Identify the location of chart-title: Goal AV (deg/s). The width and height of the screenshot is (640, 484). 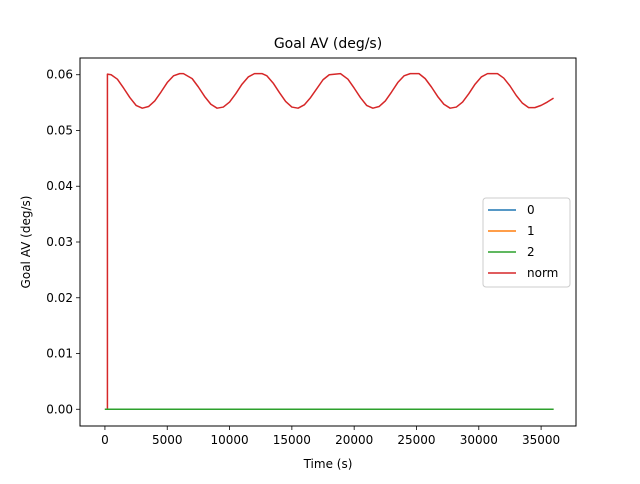
(328, 44).